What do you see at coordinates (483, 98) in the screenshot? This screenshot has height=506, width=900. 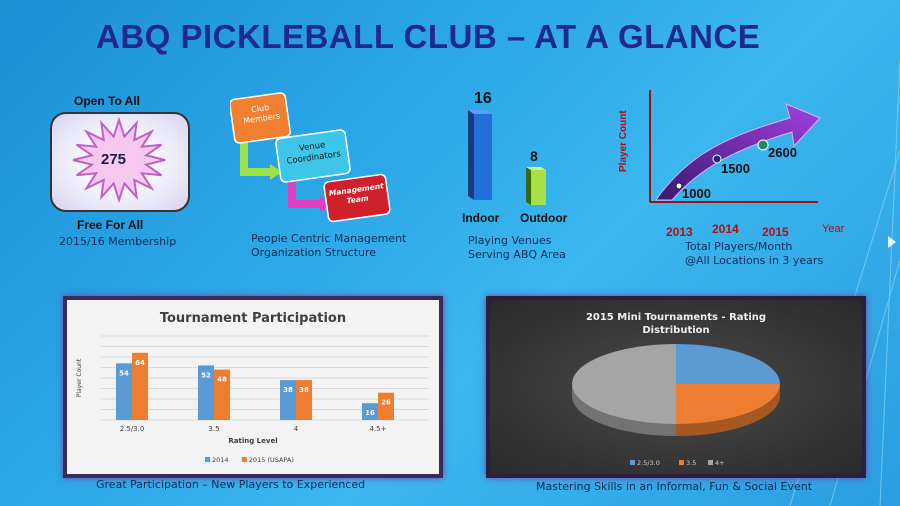 I see `indoor-count: 16` at bounding box center [483, 98].